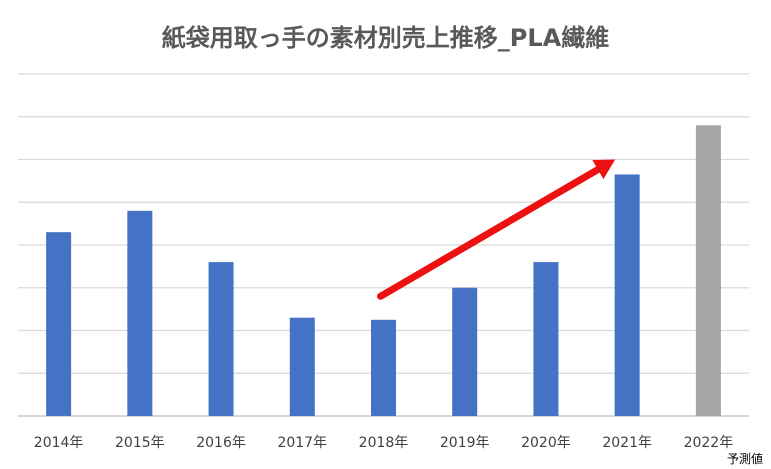 This screenshot has width=771, height=469. I want to click on x-tick-label: 2015年, so click(140, 443).